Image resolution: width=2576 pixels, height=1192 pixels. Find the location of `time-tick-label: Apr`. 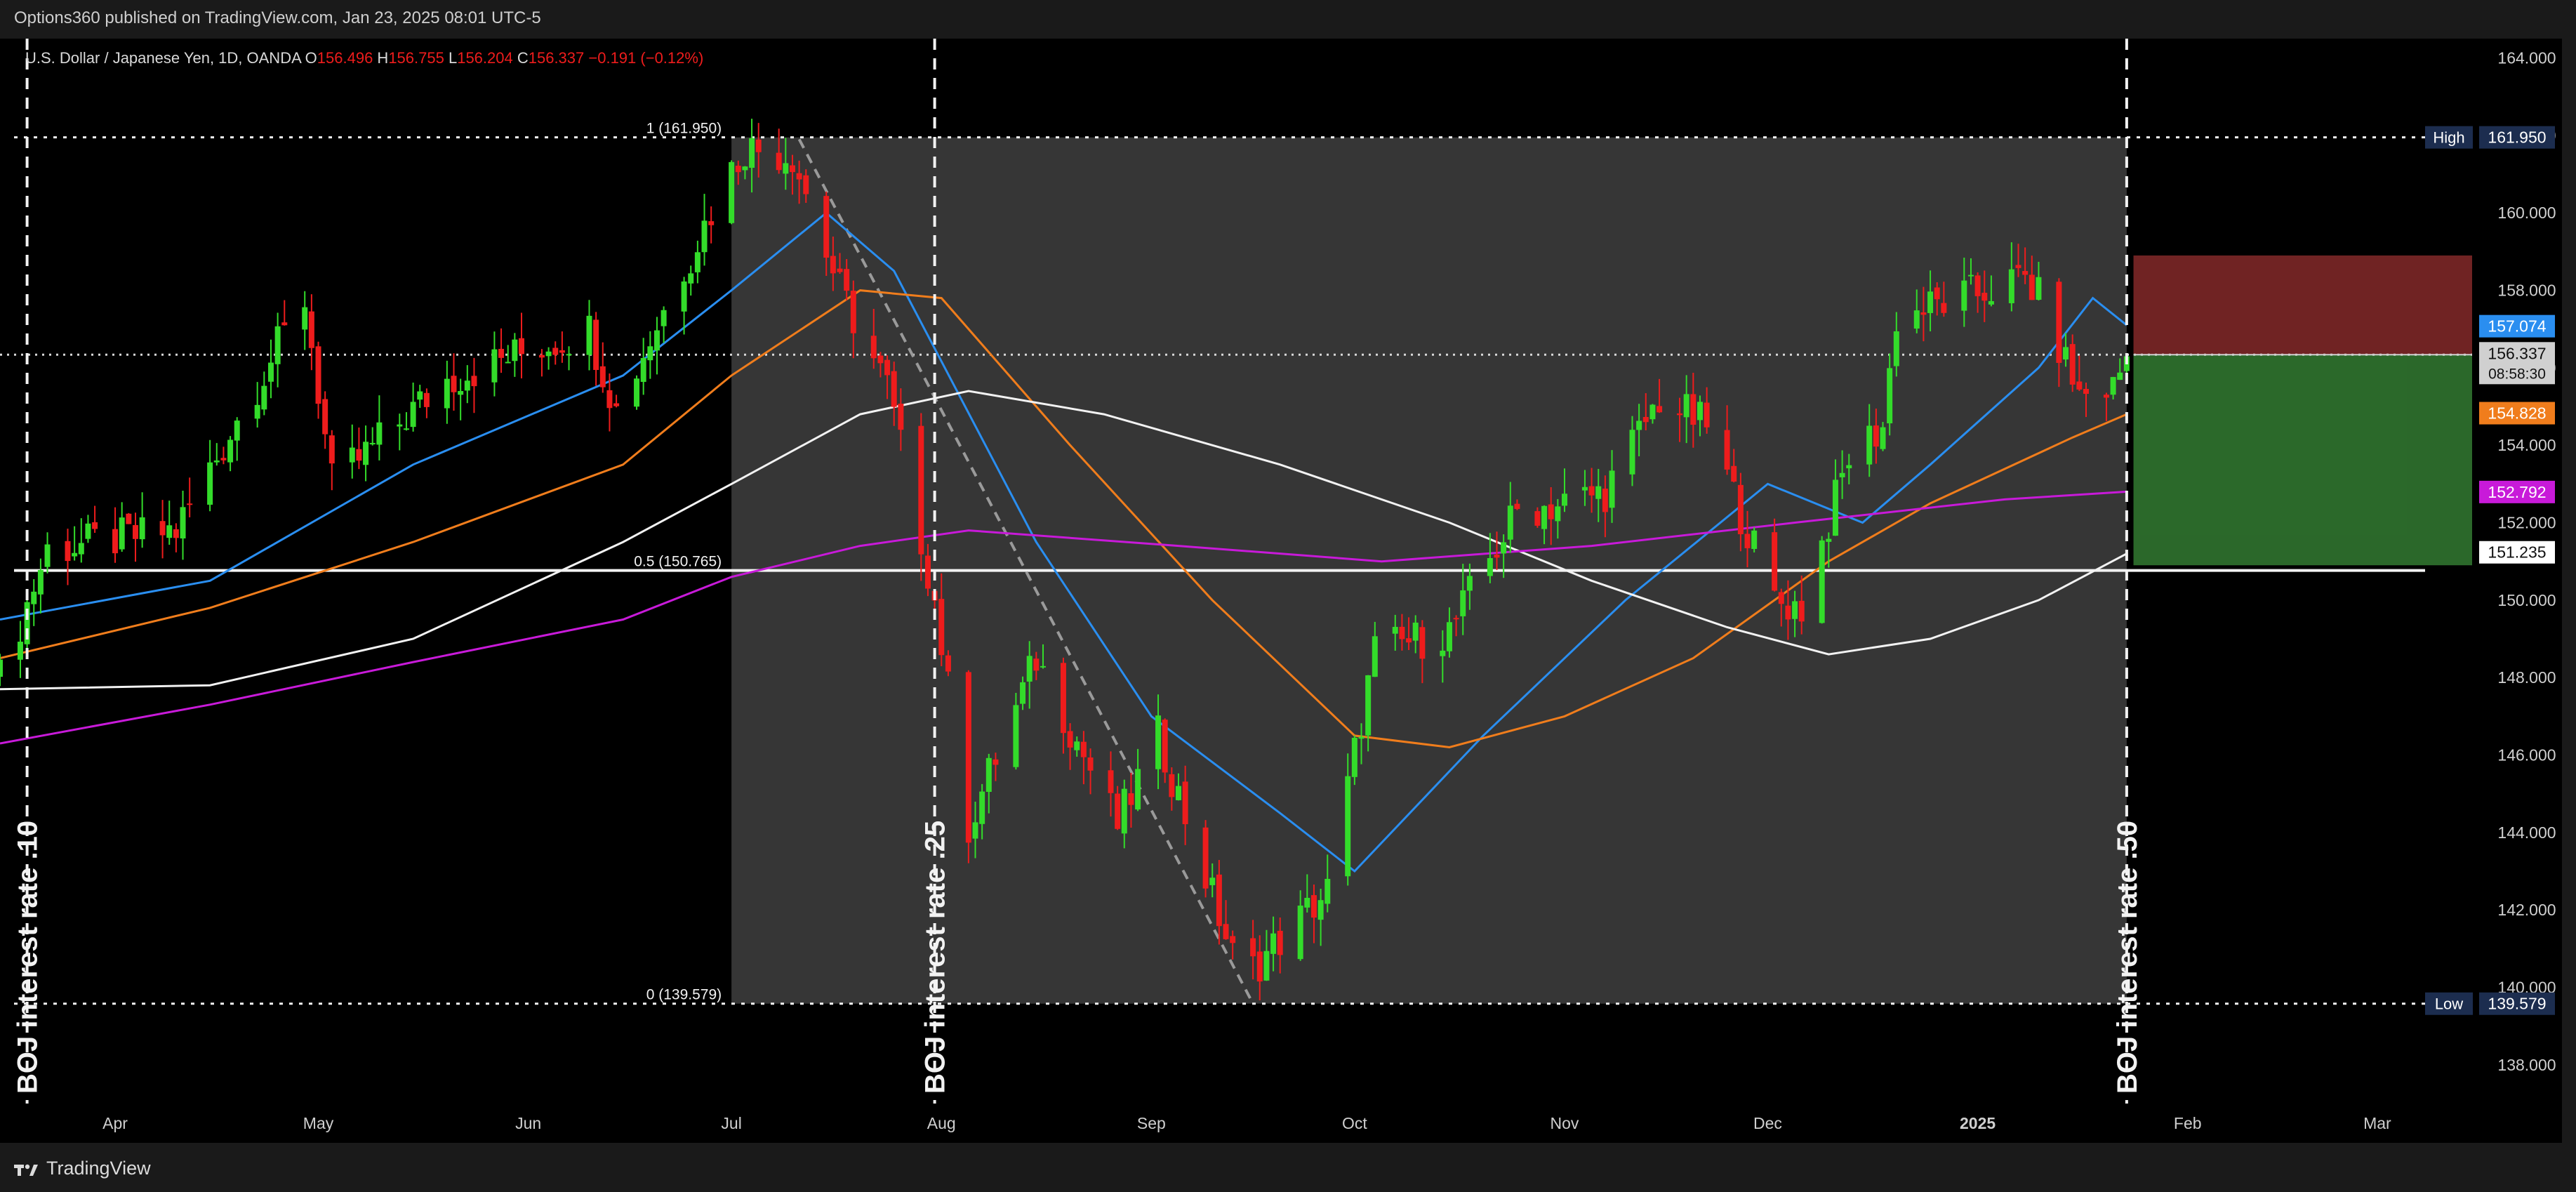

time-tick-label: Apr is located at coordinates (115, 1123).